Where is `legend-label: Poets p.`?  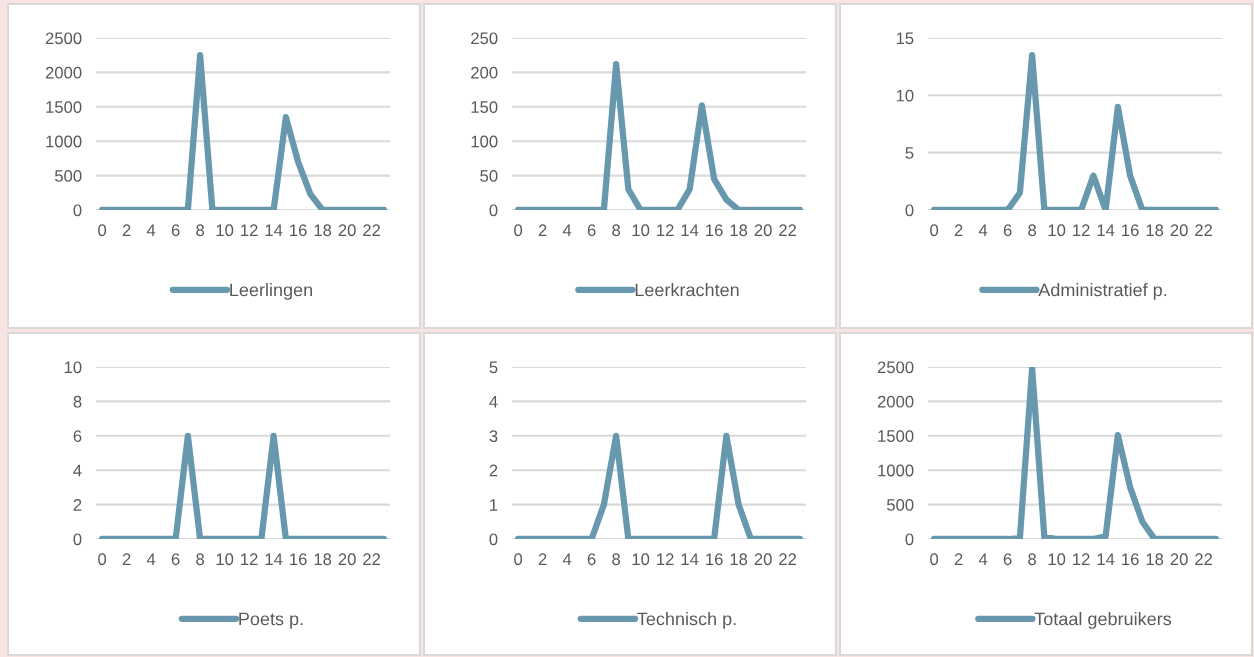
legend-label: Poets p. is located at coordinates (271, 620).